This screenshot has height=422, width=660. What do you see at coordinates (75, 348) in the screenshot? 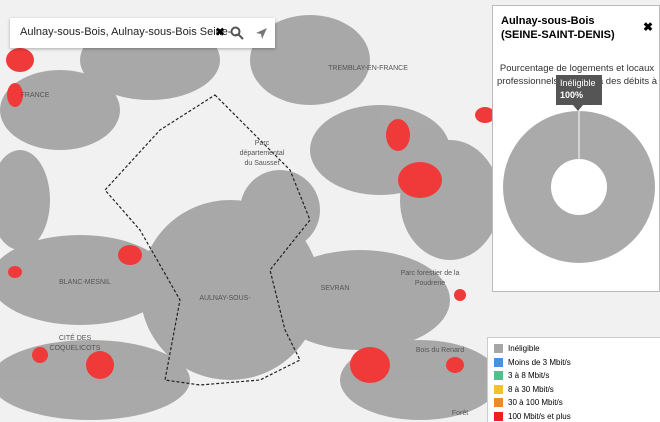
I see `place-label: COQUELICOTS` at bounding box center [75, 348].